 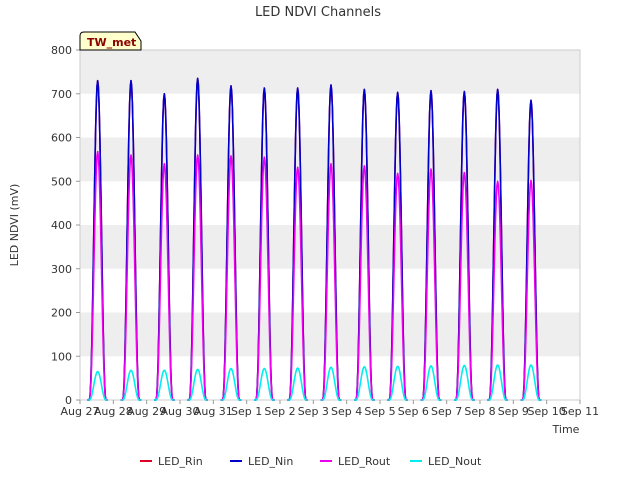 I want to click on y-tick-label: 700, so click(x=61, y=94).